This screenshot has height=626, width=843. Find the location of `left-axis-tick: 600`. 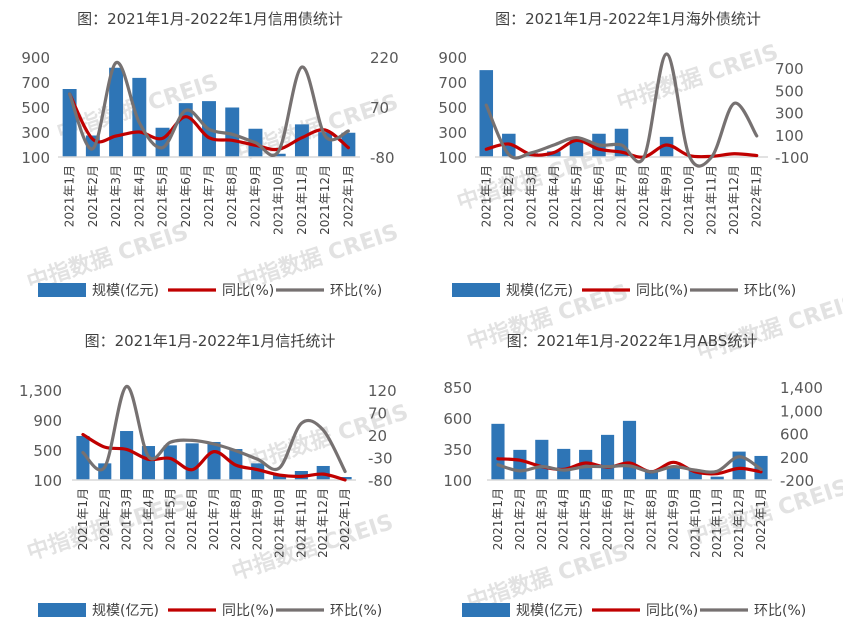

left-axis-tick: 600 is located at coordinates (457, 419).